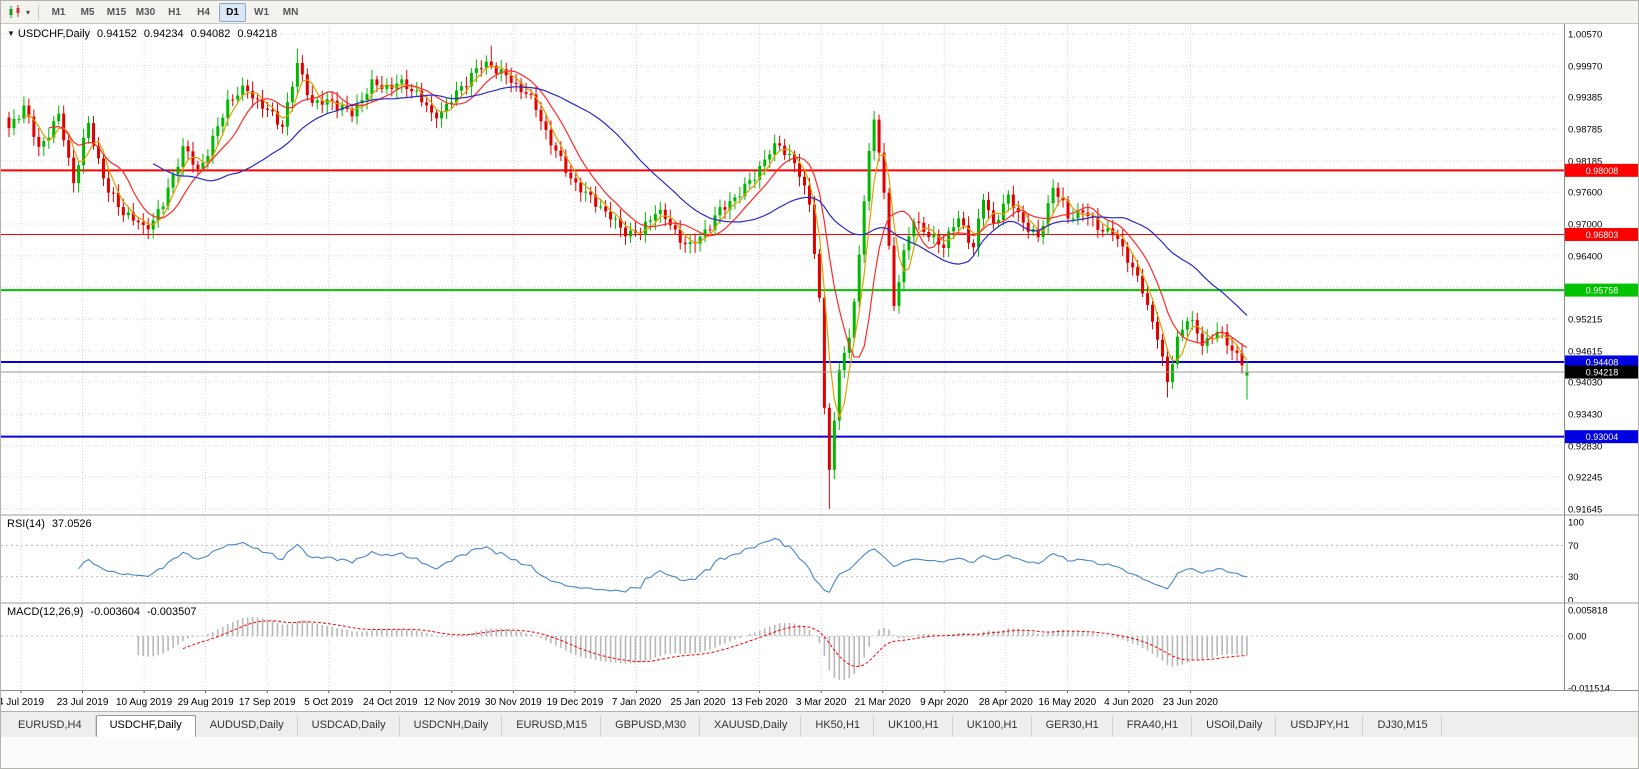  I want to click on chart-tab-eurusd-m15: EURUSD,M15, so click(552, 726).